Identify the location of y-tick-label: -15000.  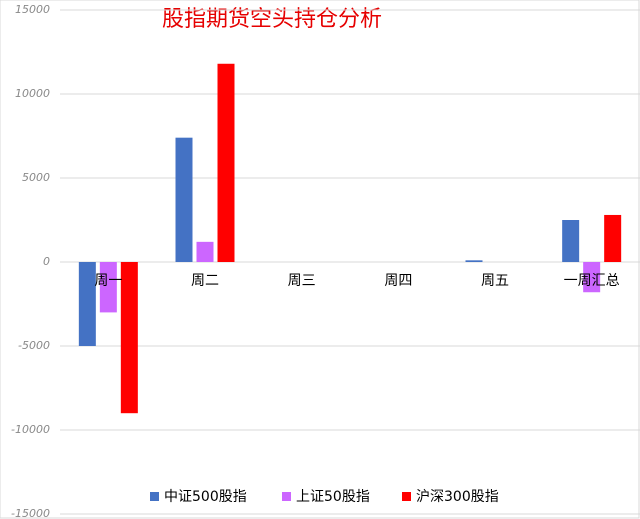
(30, 513).